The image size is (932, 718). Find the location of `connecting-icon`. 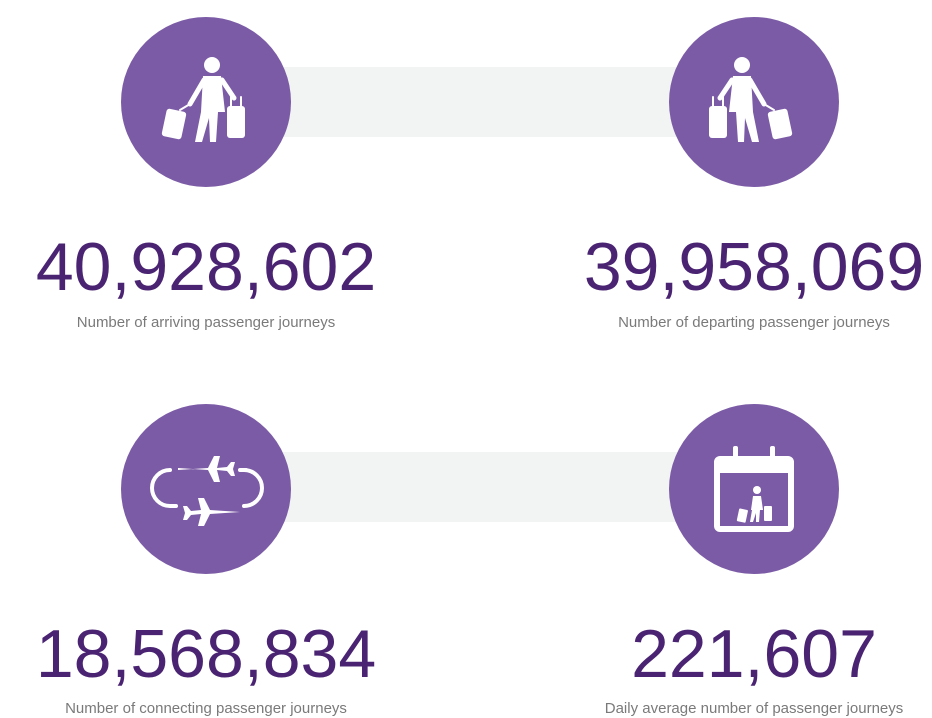

connecting-icon is located at coordinates (207, 491).